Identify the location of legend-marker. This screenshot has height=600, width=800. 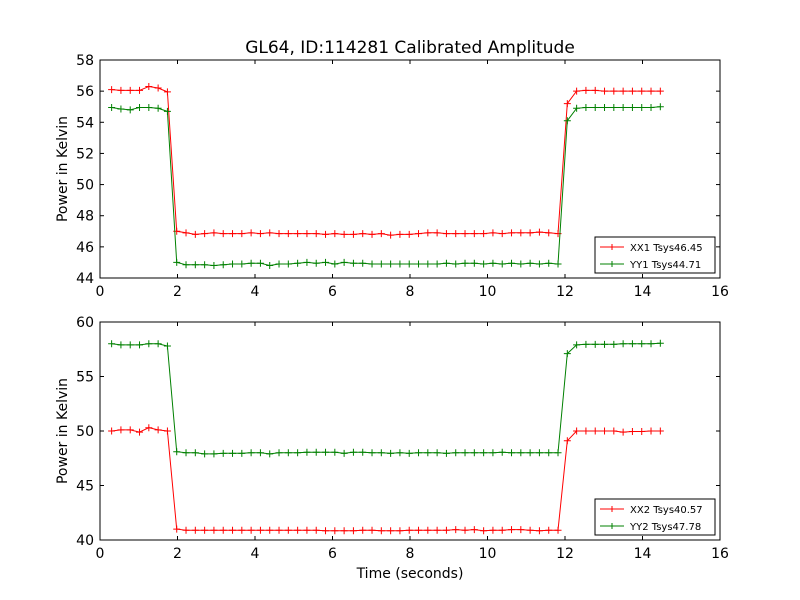
(612, 509).